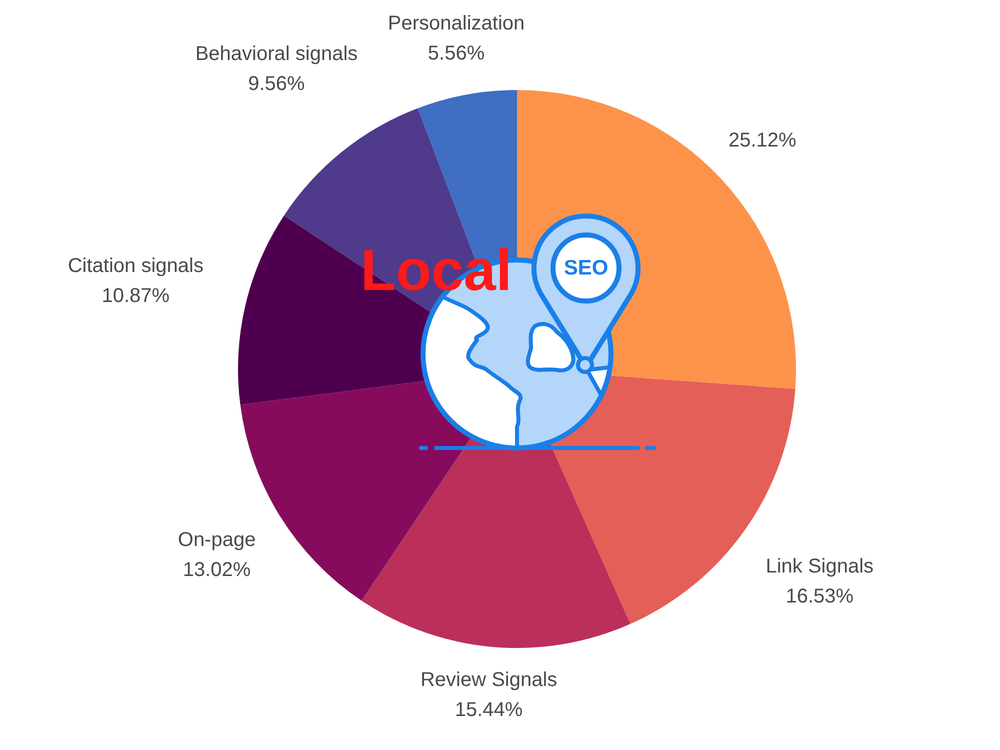 The image size is (1000, 750). I want to click on slice-label: Citation signals, so click(136, 265).